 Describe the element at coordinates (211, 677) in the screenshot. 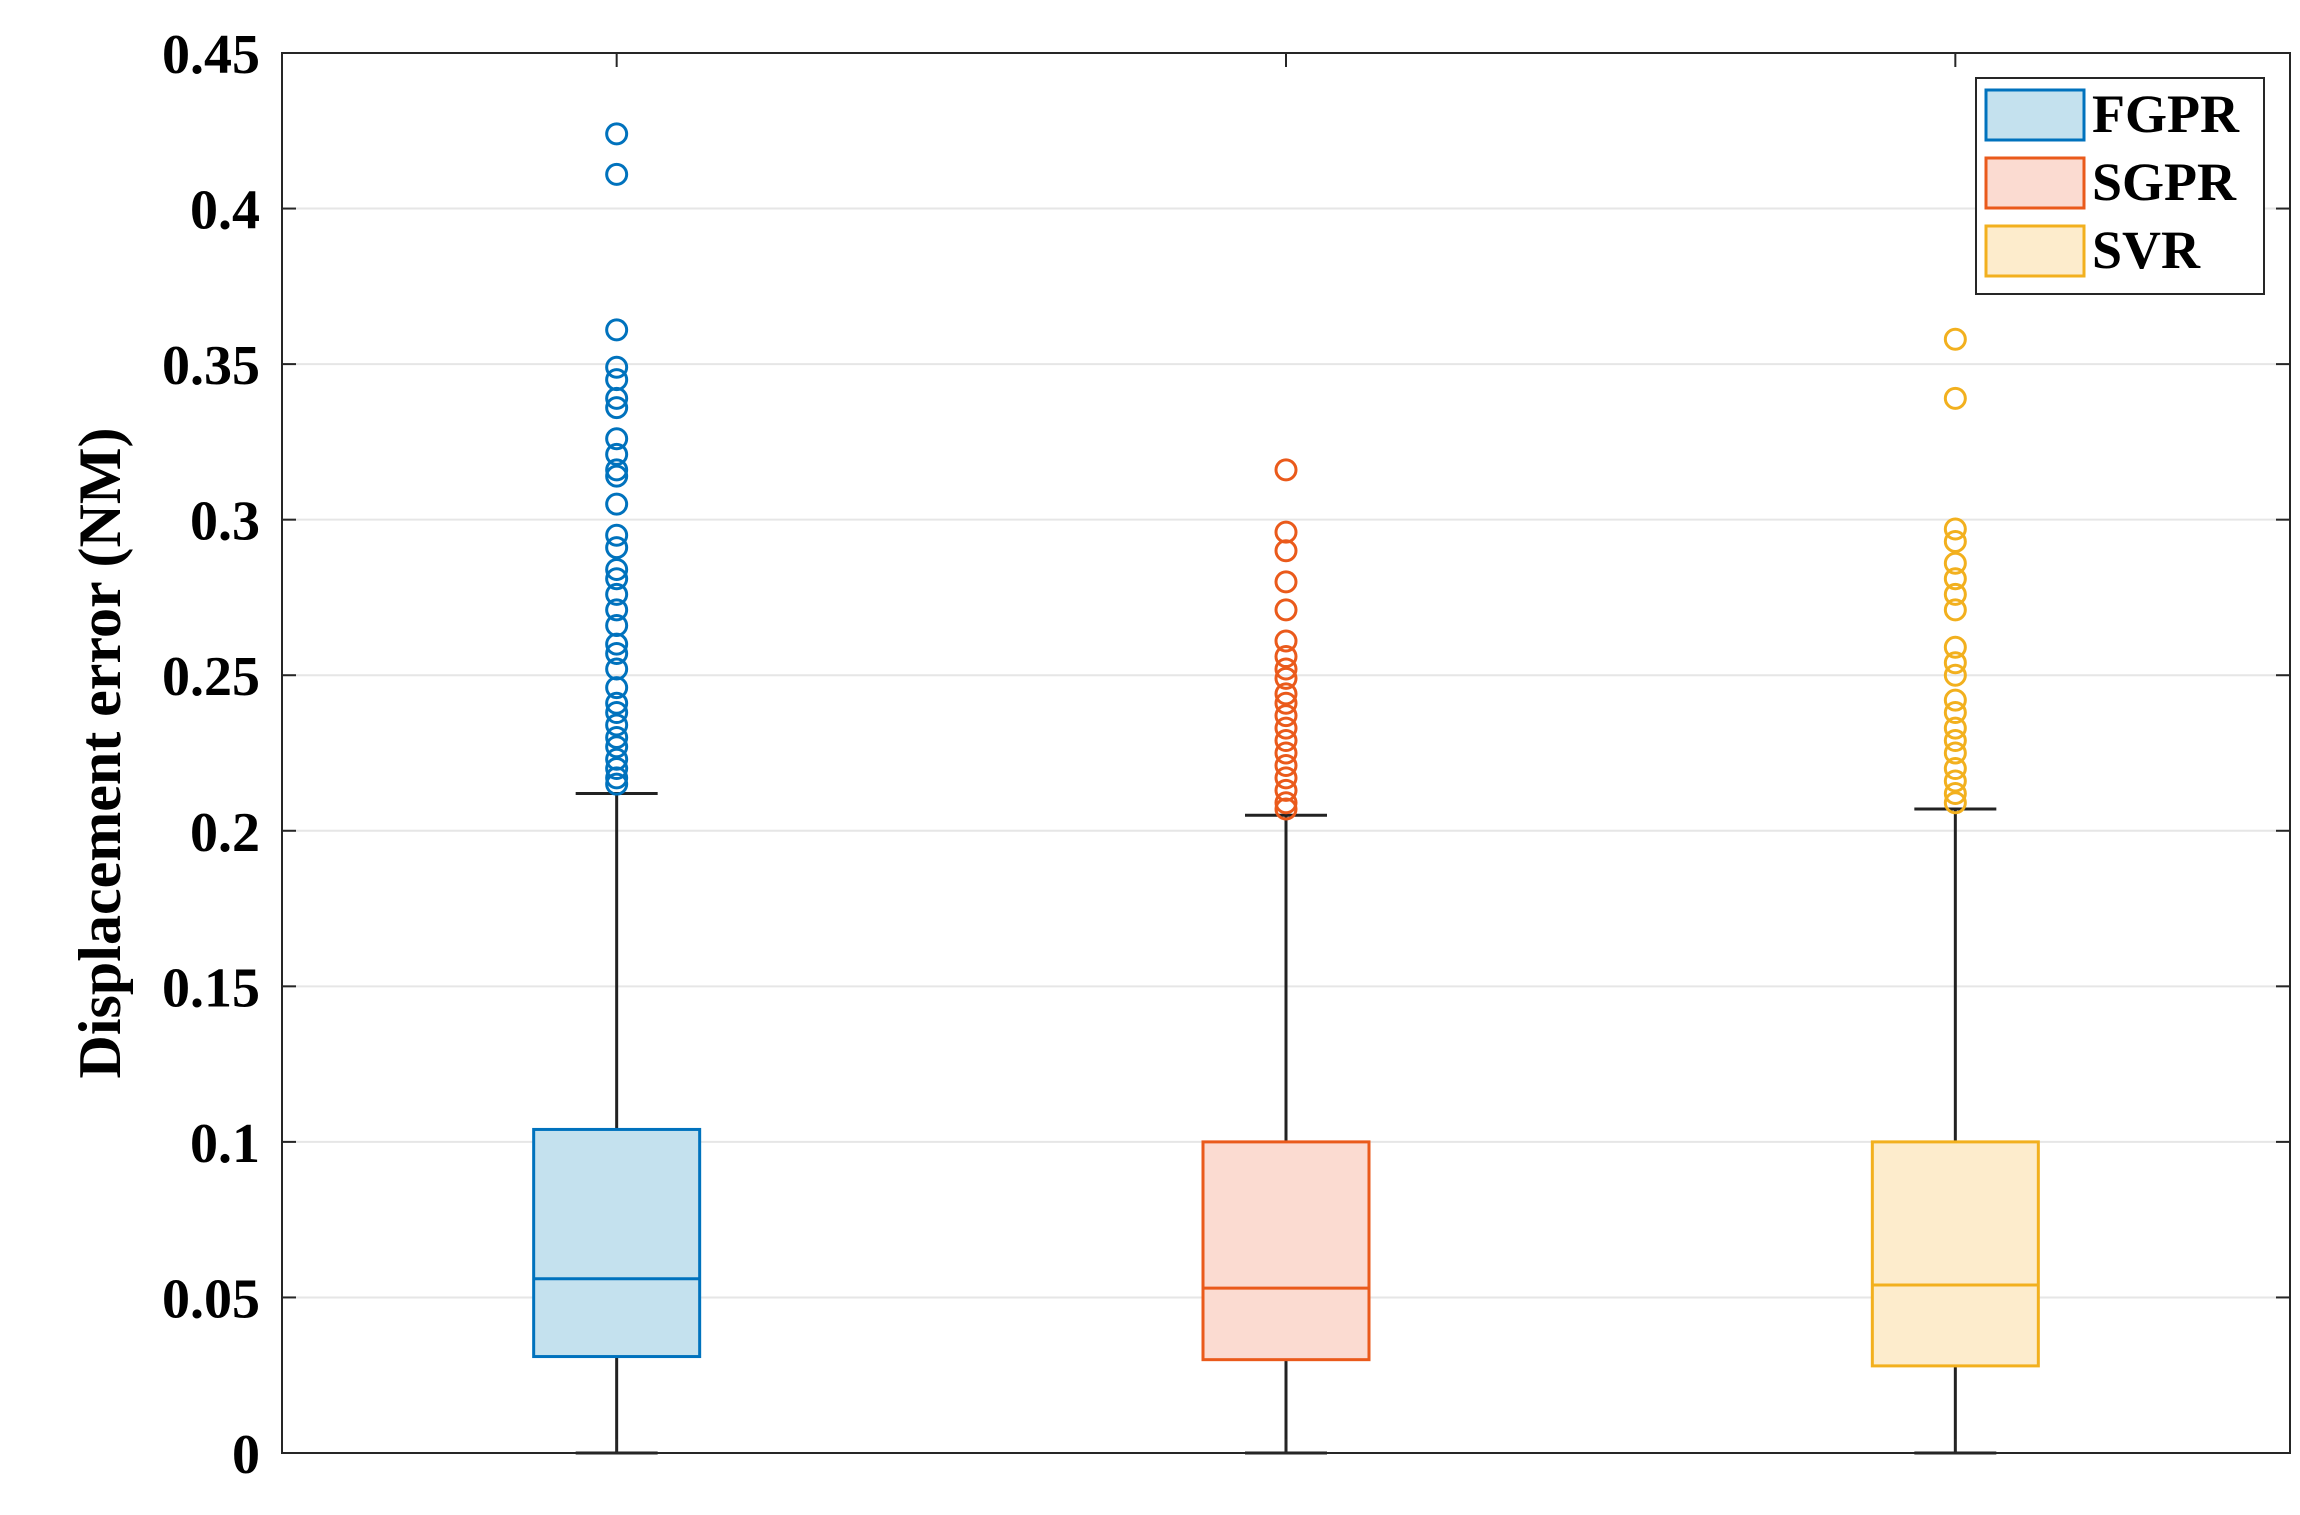

I see `y-tick-label: 0.25` at that location.